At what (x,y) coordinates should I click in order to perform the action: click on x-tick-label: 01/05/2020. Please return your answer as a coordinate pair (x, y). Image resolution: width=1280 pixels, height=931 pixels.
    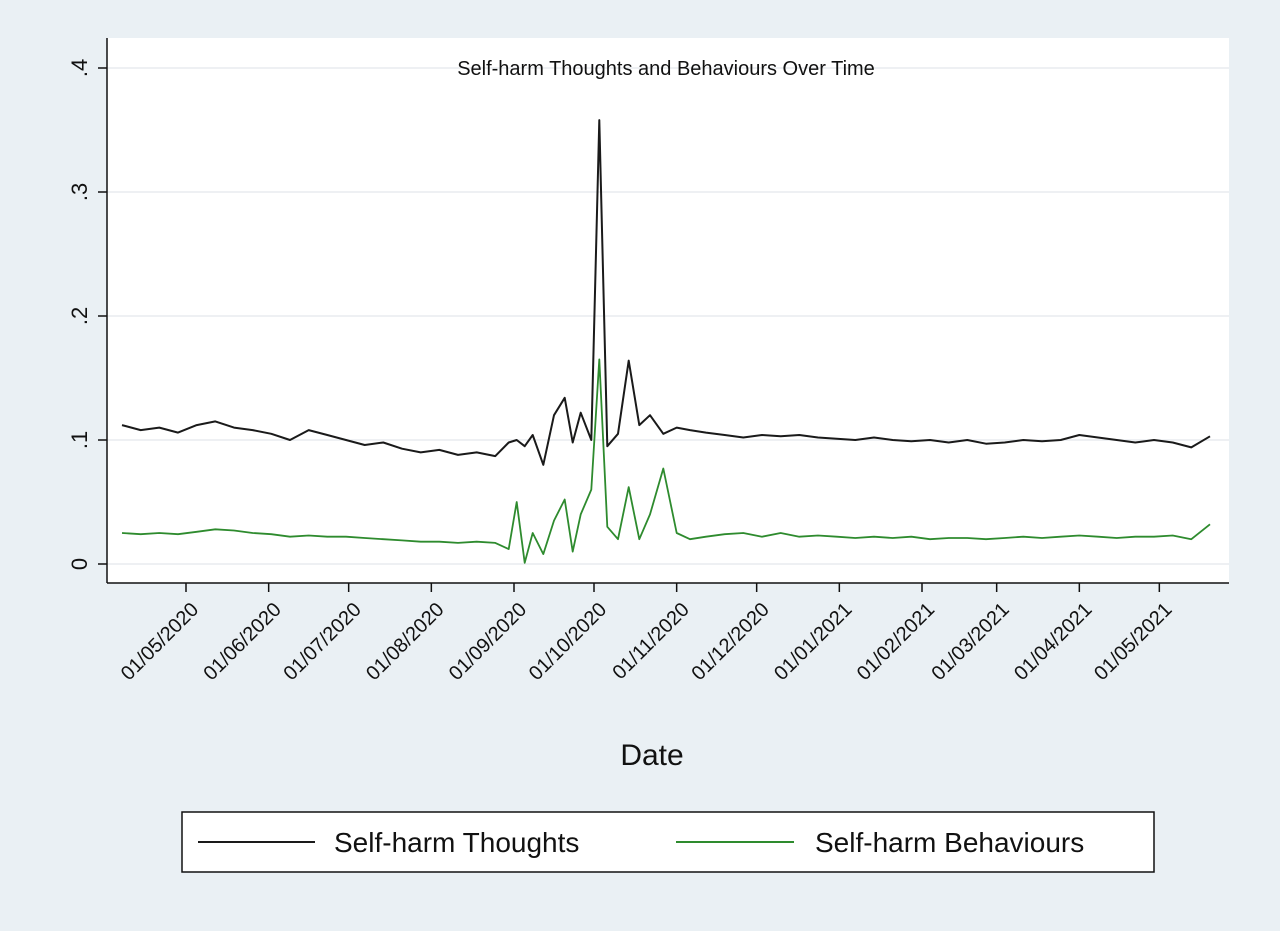
    Looking at the image, I should click on (160, 642).